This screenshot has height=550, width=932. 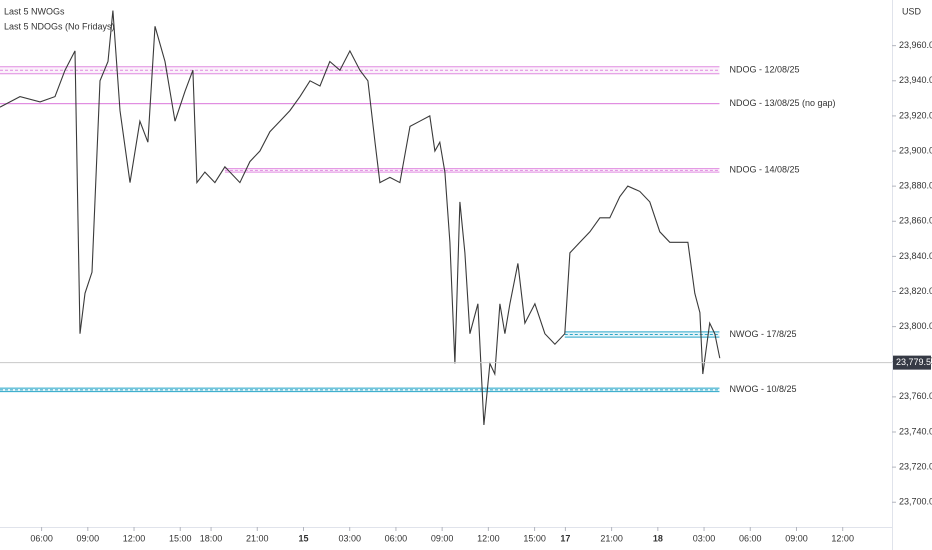 I want to click on x-tick-label: 15, so click(x=303, y=538).